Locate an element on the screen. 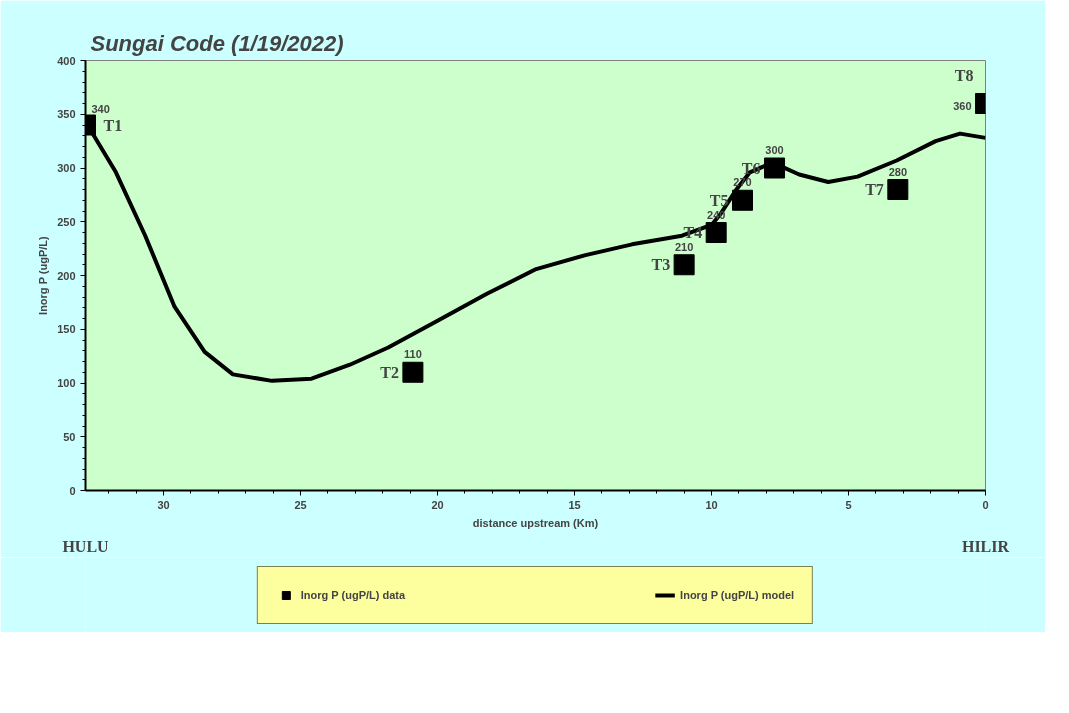 This screenshot has height=713, width=1069. x-tick-label: 0 is located at coordinates (985, 504).